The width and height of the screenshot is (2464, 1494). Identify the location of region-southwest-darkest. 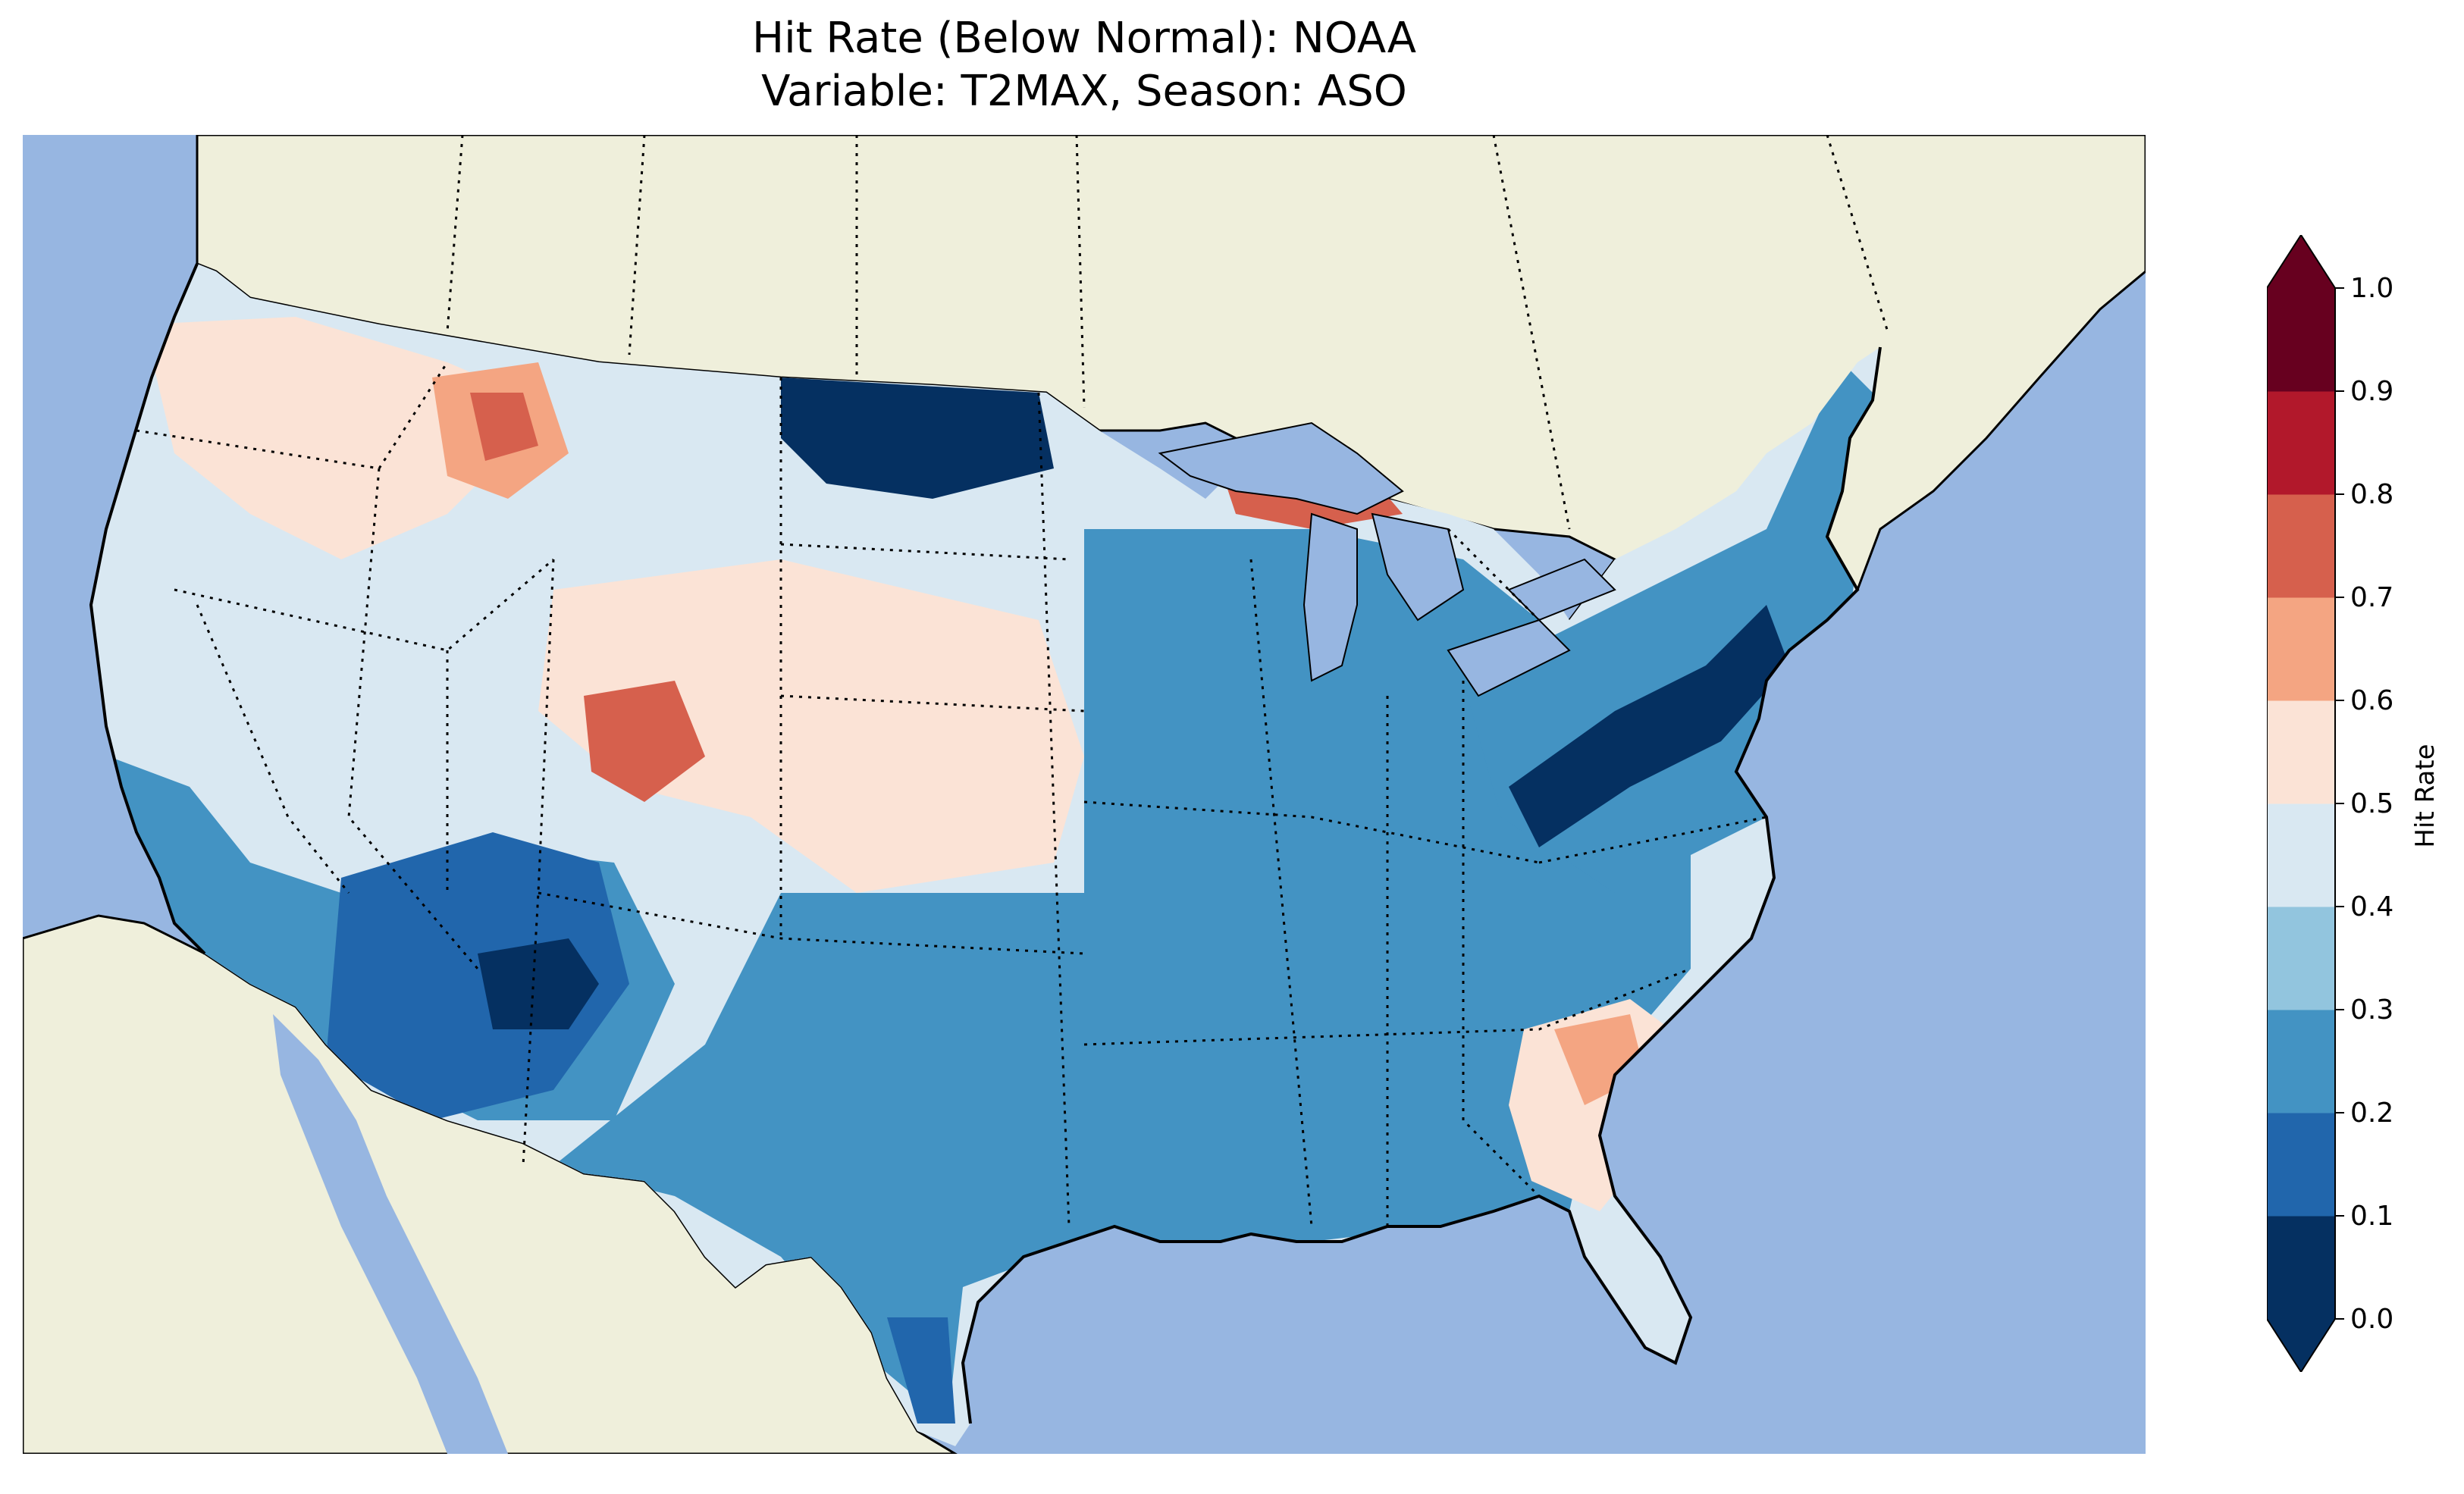
(539, 983).